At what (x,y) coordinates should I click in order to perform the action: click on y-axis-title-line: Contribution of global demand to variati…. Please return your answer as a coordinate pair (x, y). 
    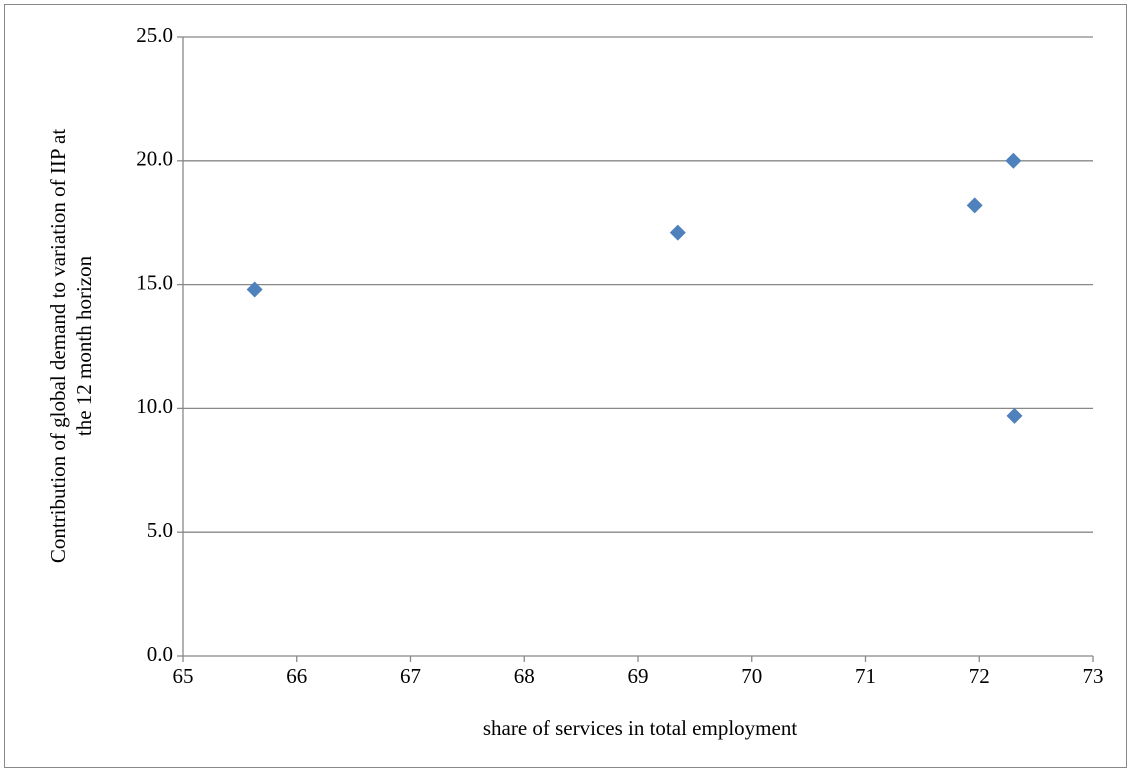
    Looking at the image, I should click on (58, 346).